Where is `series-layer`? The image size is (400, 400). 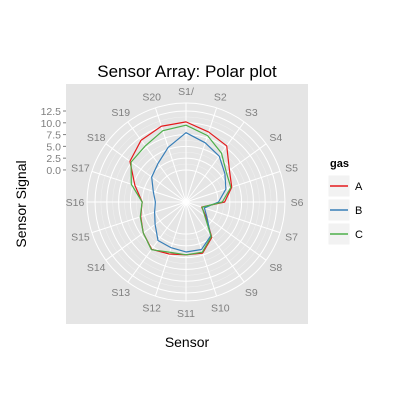
series-layer is located at coordinates (181, 188).